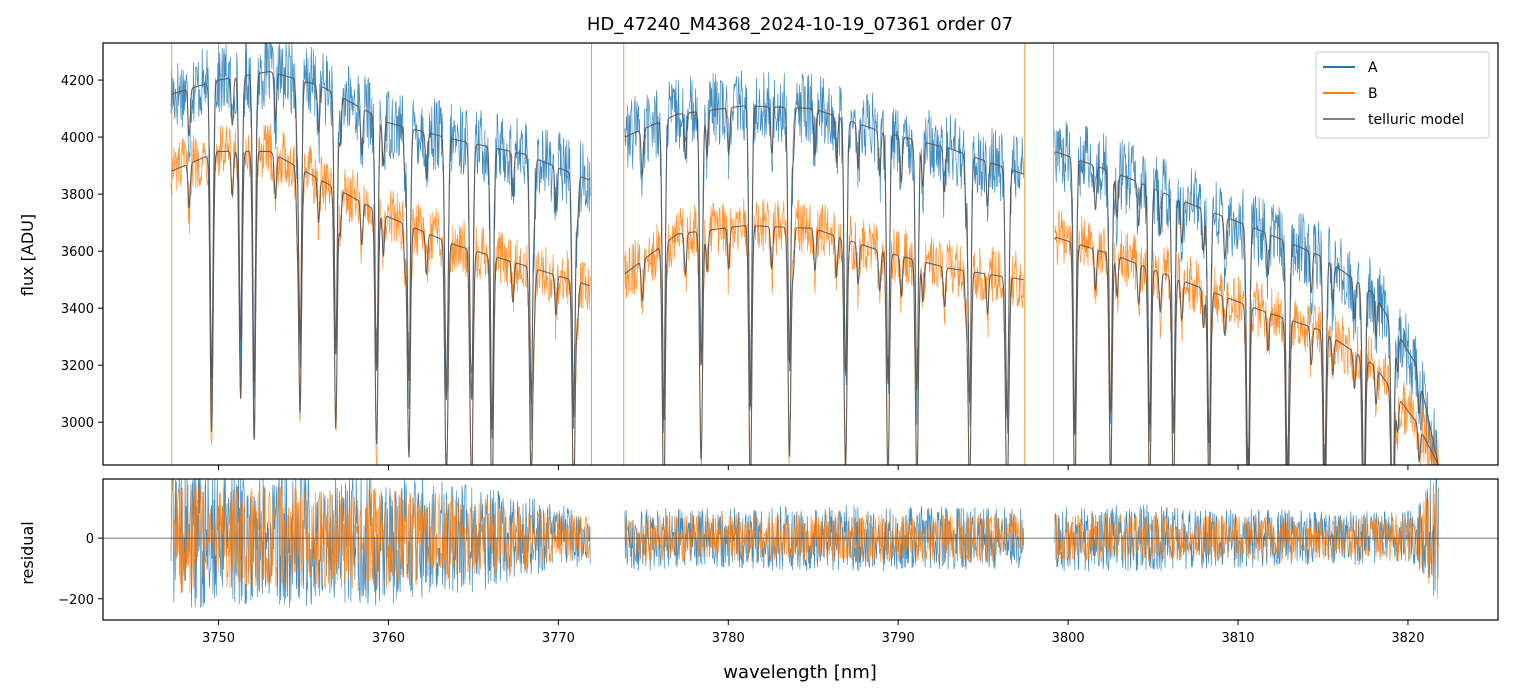  Describe the element at coordinates (1402, 95) in the screenshot. I see `legend: A B telluric model` at that location.